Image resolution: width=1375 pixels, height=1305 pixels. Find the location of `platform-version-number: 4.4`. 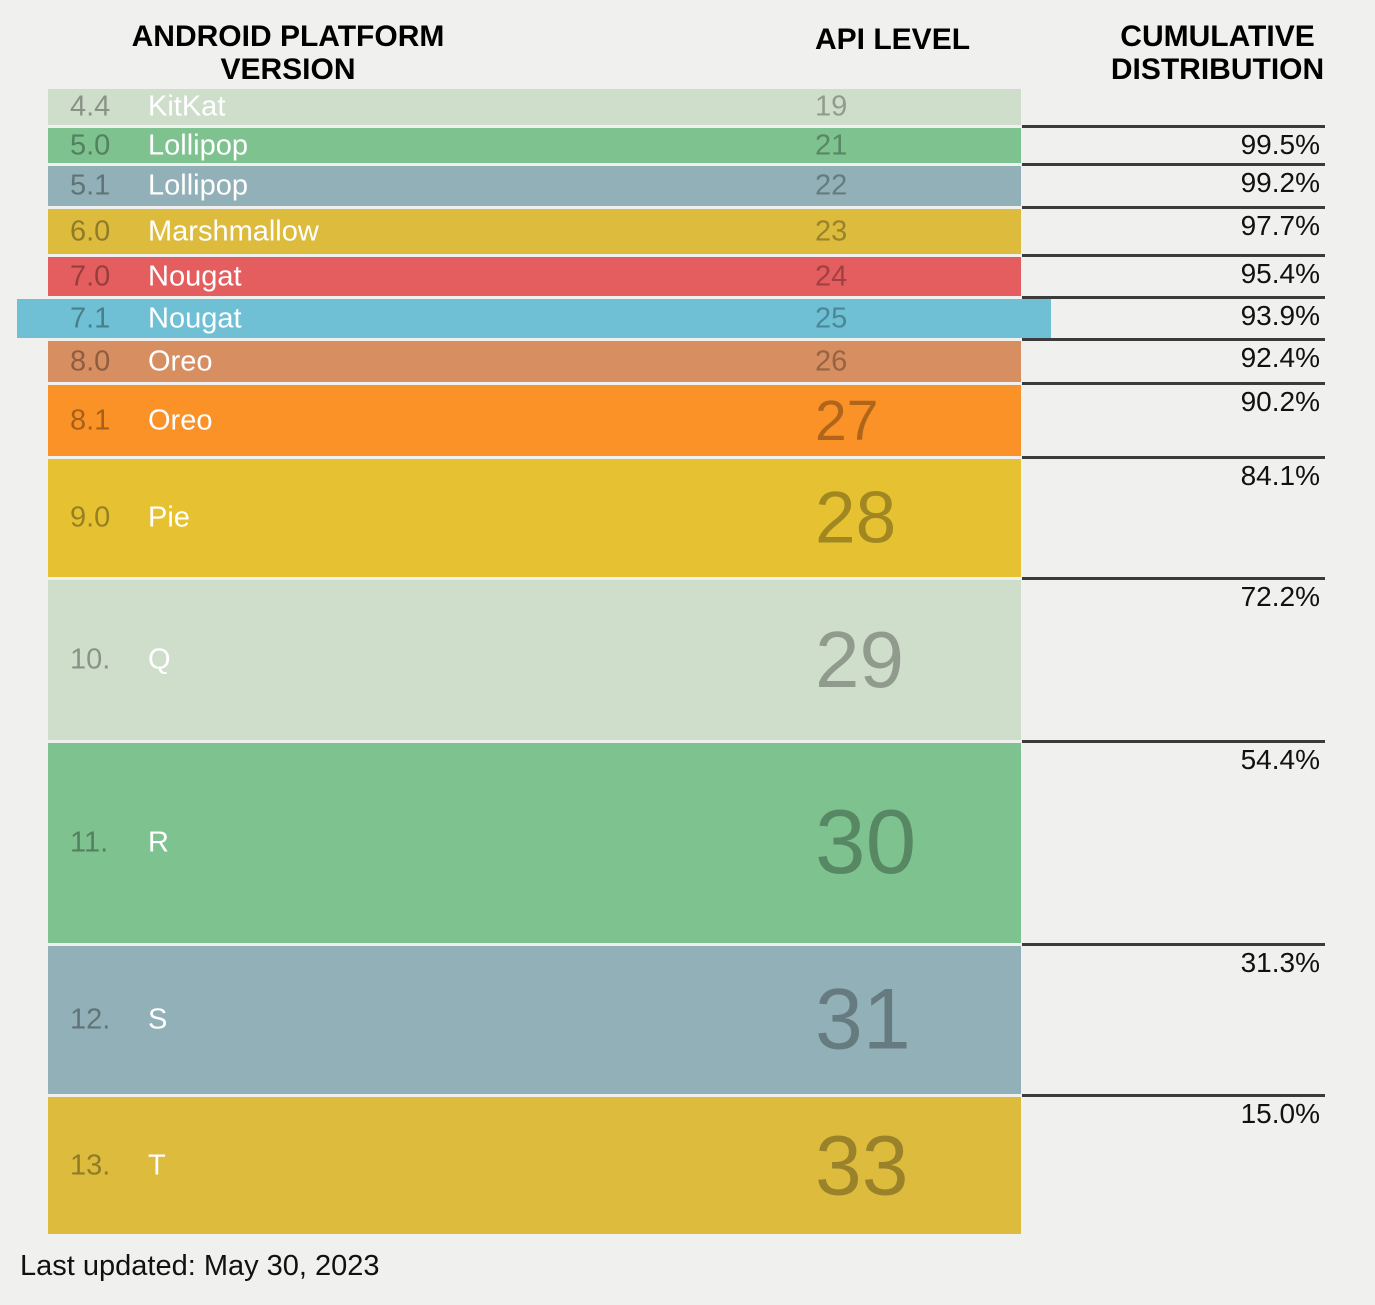

platform-version-number: 4.4 is located at coordinates (90, 106).